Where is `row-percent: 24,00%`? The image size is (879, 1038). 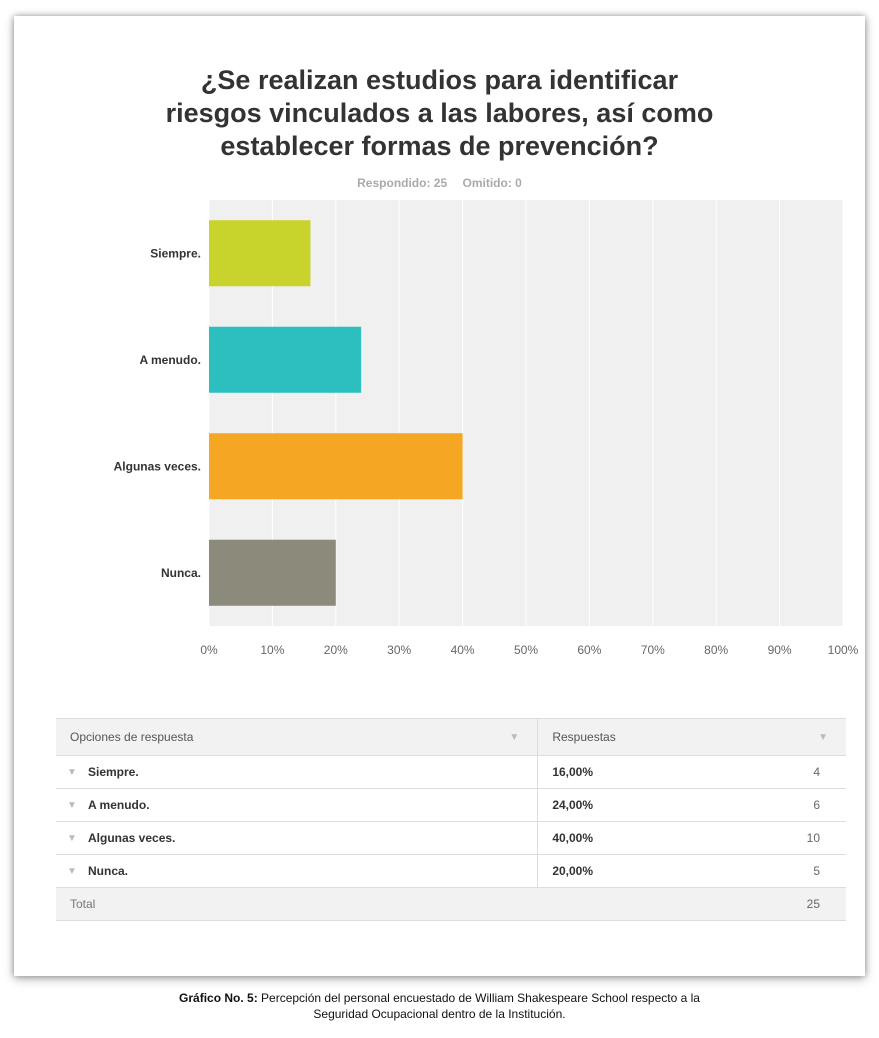 row-percent: 24,00% is located at coordinates (573, 805).